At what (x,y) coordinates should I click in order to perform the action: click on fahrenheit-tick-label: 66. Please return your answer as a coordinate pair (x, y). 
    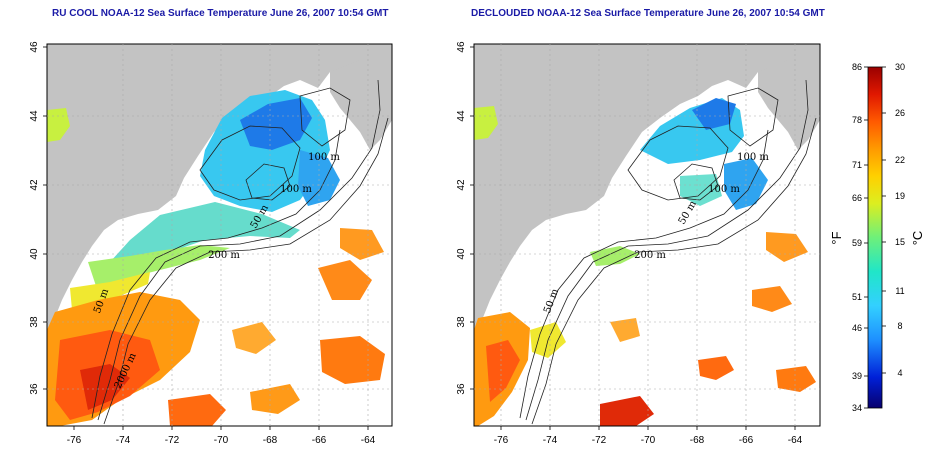
    Looking at the image, I should click on (857, 198).